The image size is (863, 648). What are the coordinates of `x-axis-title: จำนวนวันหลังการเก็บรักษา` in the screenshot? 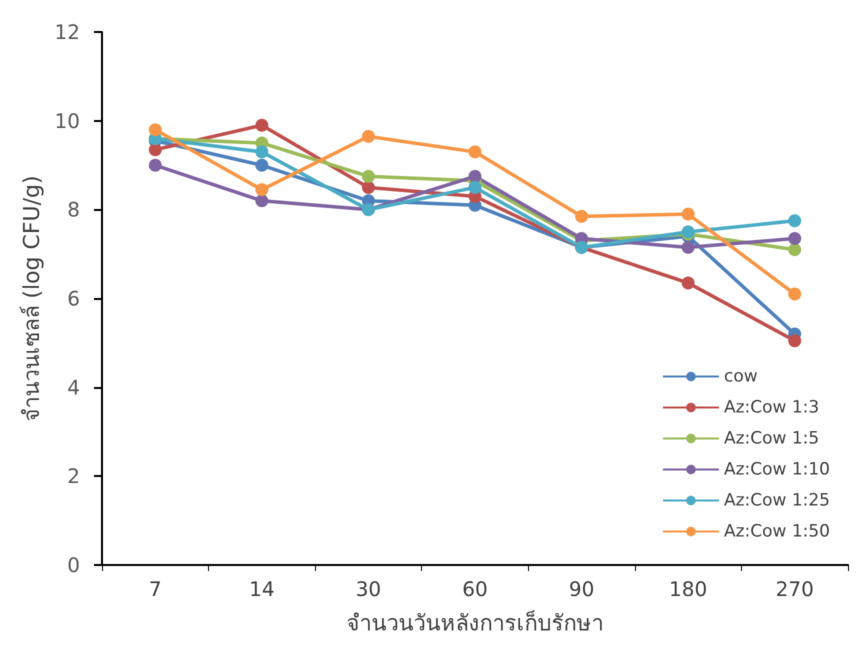 It's located at (475, 622).